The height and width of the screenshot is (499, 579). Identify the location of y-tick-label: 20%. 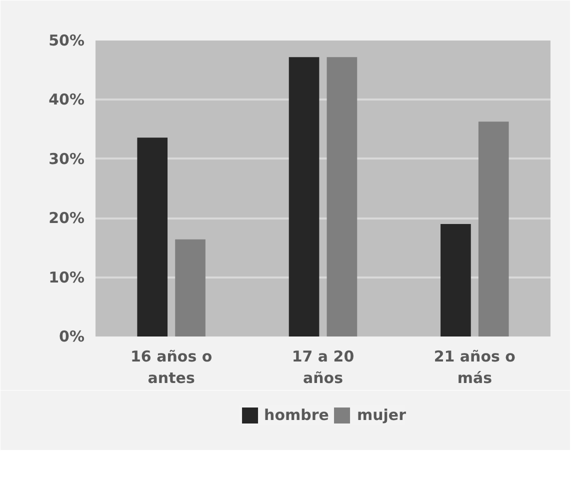
(66, 218).